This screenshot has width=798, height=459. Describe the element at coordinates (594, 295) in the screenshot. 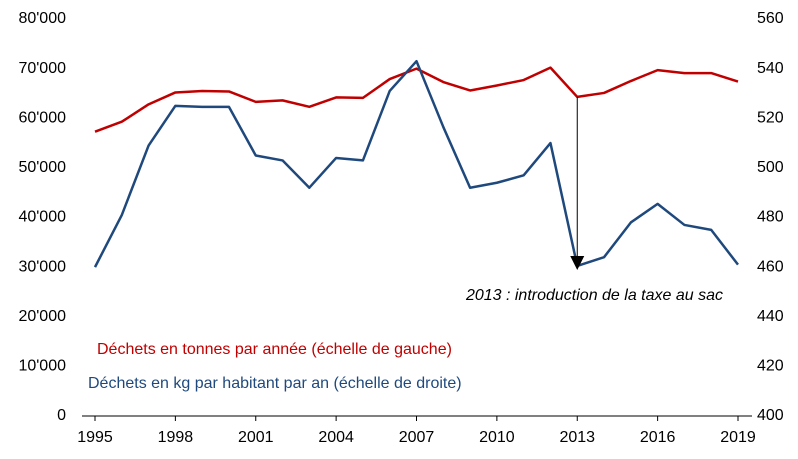

I see `annotation-text: 2013 : introduction de la taxe au sac` at that location.